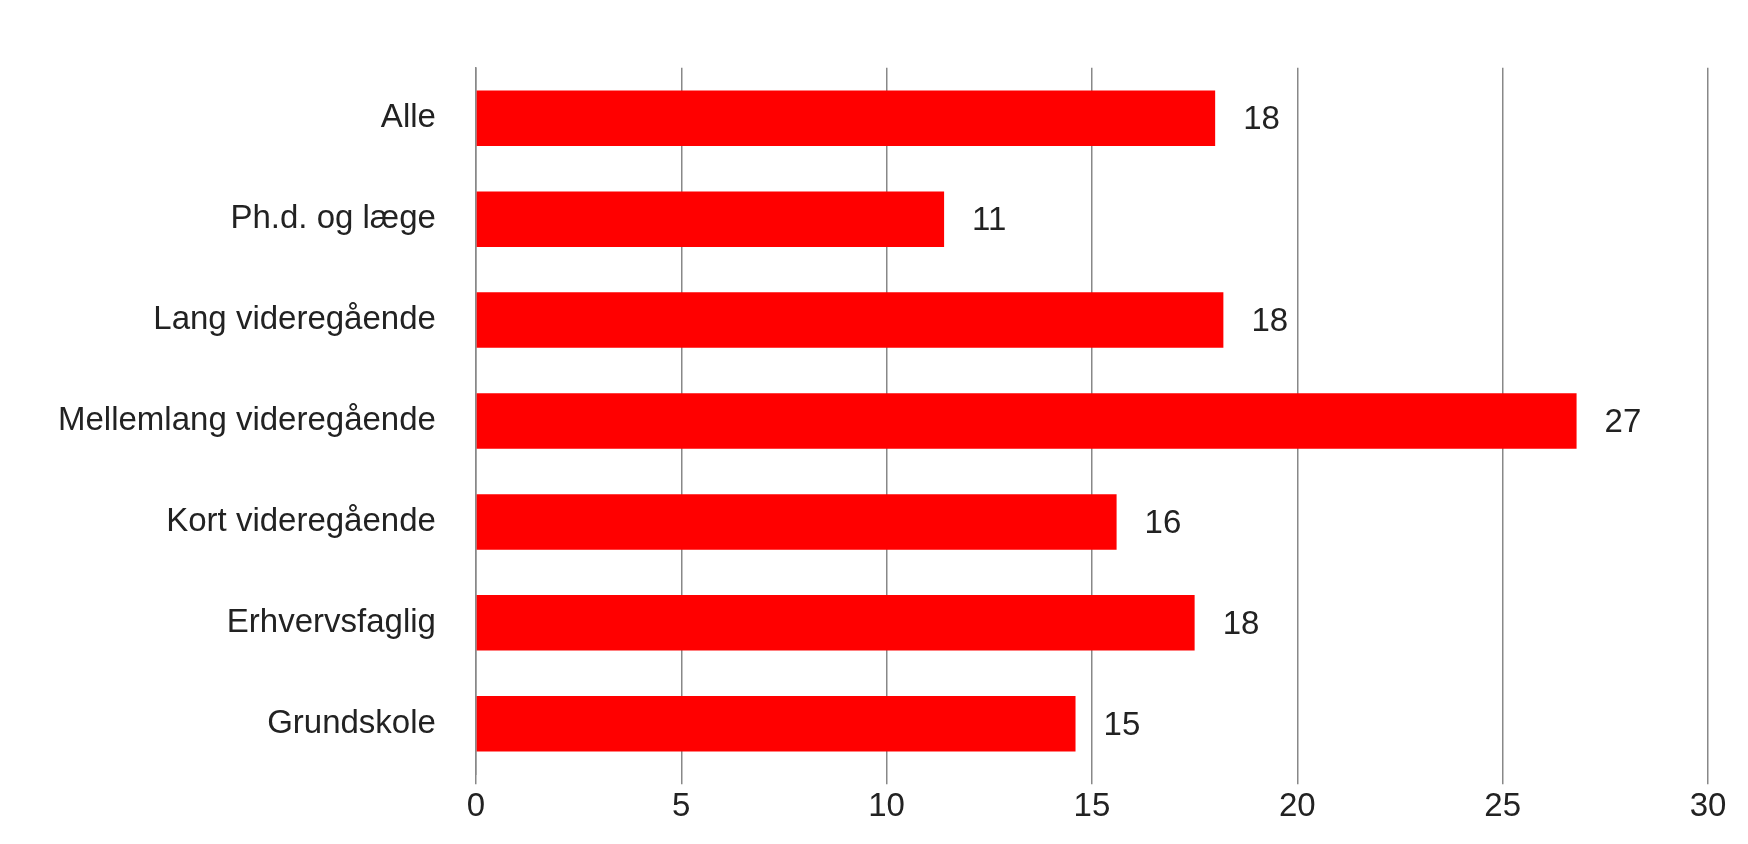  I want to click on y-tick-label: Lang videregående, so click(294, 318).